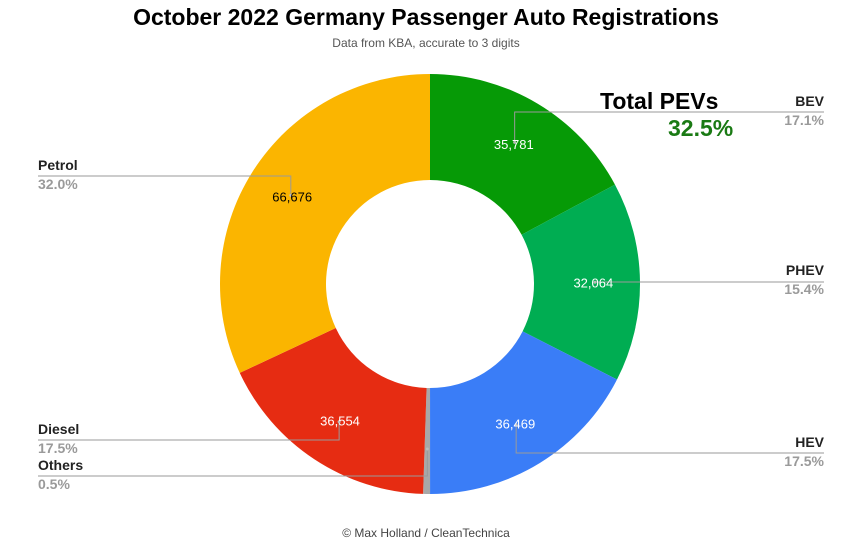  What do you see at coordinates (58, 184) in the screenshot?
I see `slice-percent-petrol: 32.0%` at bounding box center [58, 184].